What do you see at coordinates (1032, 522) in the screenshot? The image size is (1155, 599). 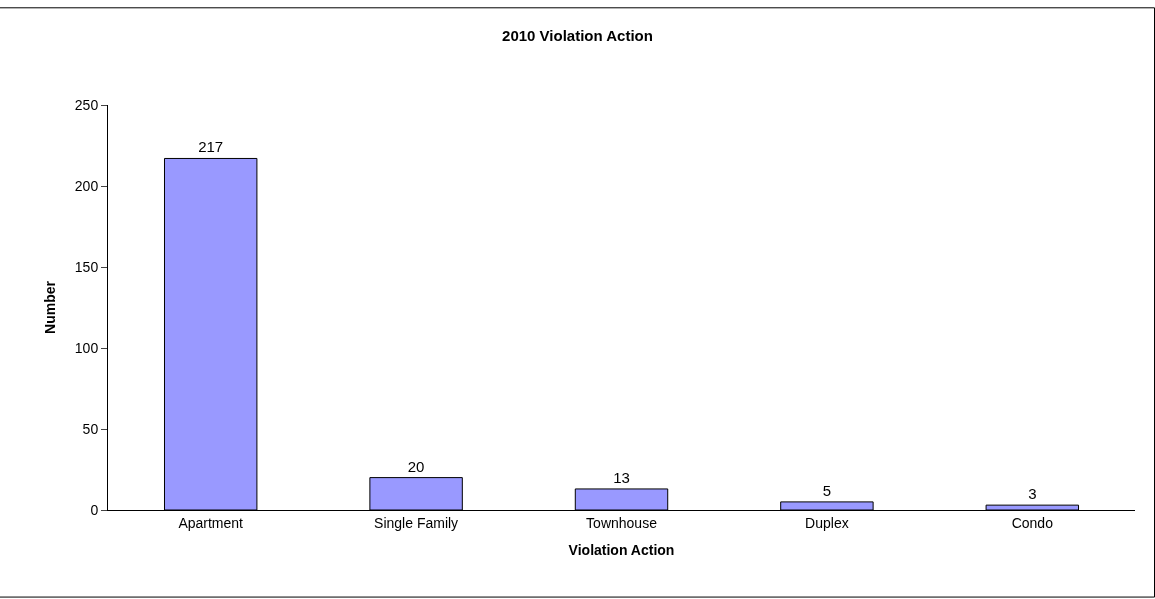 I see `x-tick-label: Condo` at bounding box center [1032, 522].